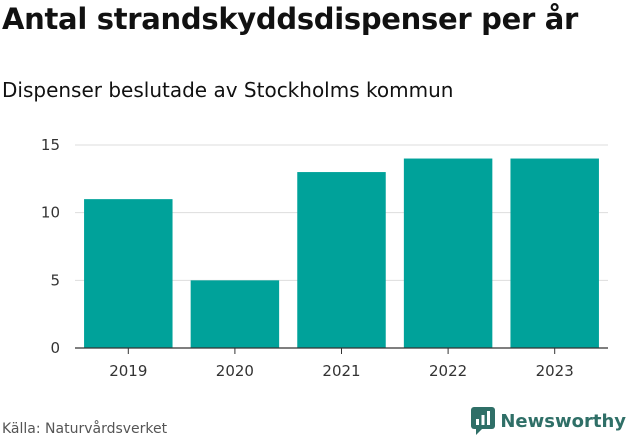  I want to click on x-tick-label: 2020, so click(235, 371).